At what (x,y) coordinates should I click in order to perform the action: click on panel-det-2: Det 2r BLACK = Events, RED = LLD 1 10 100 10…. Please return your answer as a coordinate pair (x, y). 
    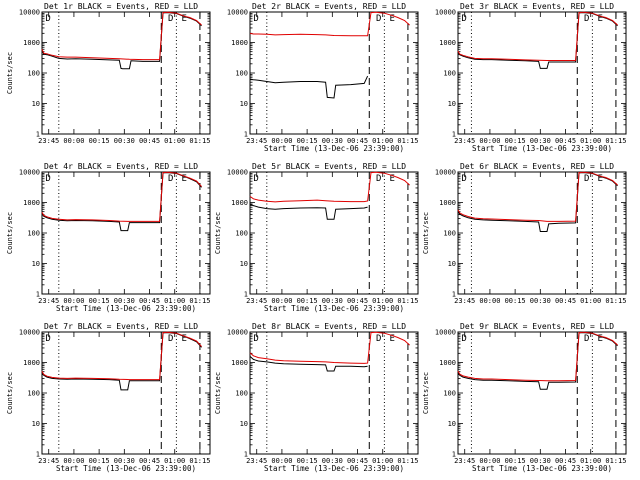
    Looking at the image, I should click on (323, 77).